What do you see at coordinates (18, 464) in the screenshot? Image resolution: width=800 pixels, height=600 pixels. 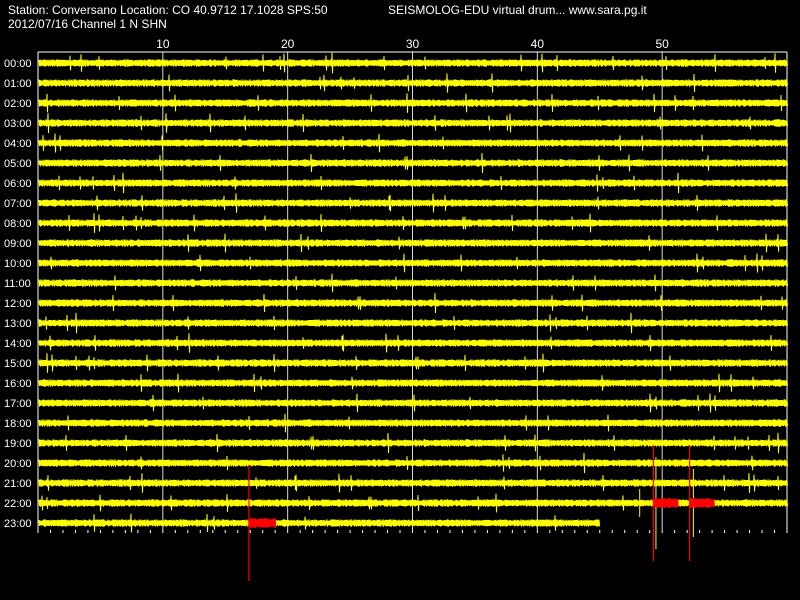 I see `hour-label: 20:00` at bounding box center [18, 464].